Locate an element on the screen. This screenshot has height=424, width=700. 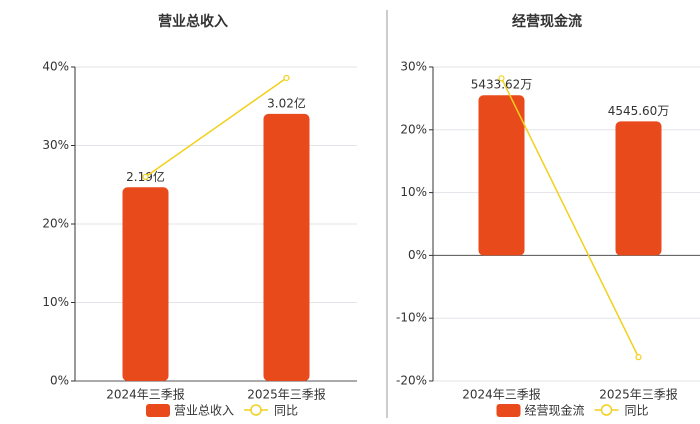
data-label: 3.02亿 is located at coordinates (286, 102).